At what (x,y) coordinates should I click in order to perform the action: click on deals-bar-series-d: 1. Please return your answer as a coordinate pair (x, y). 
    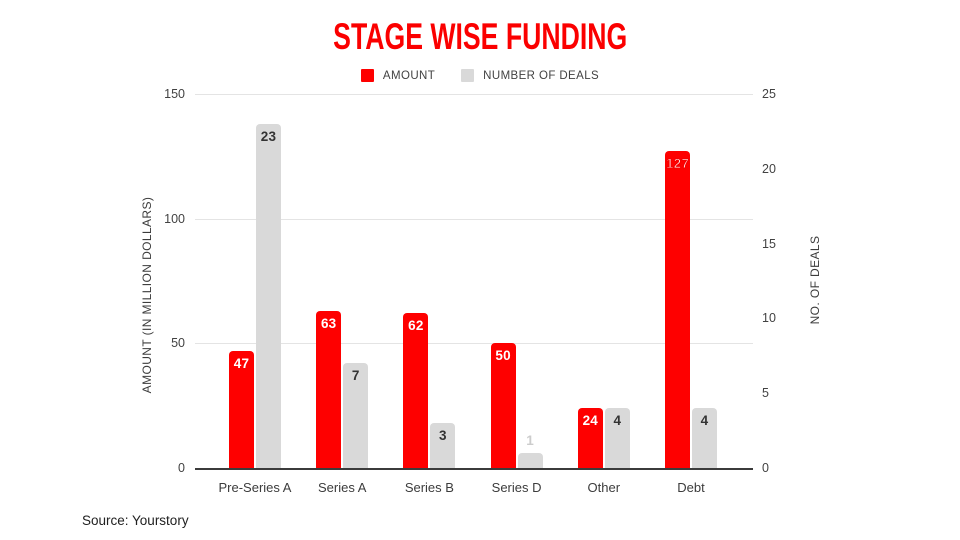
    Looking at the image, I should click on (530, 450).